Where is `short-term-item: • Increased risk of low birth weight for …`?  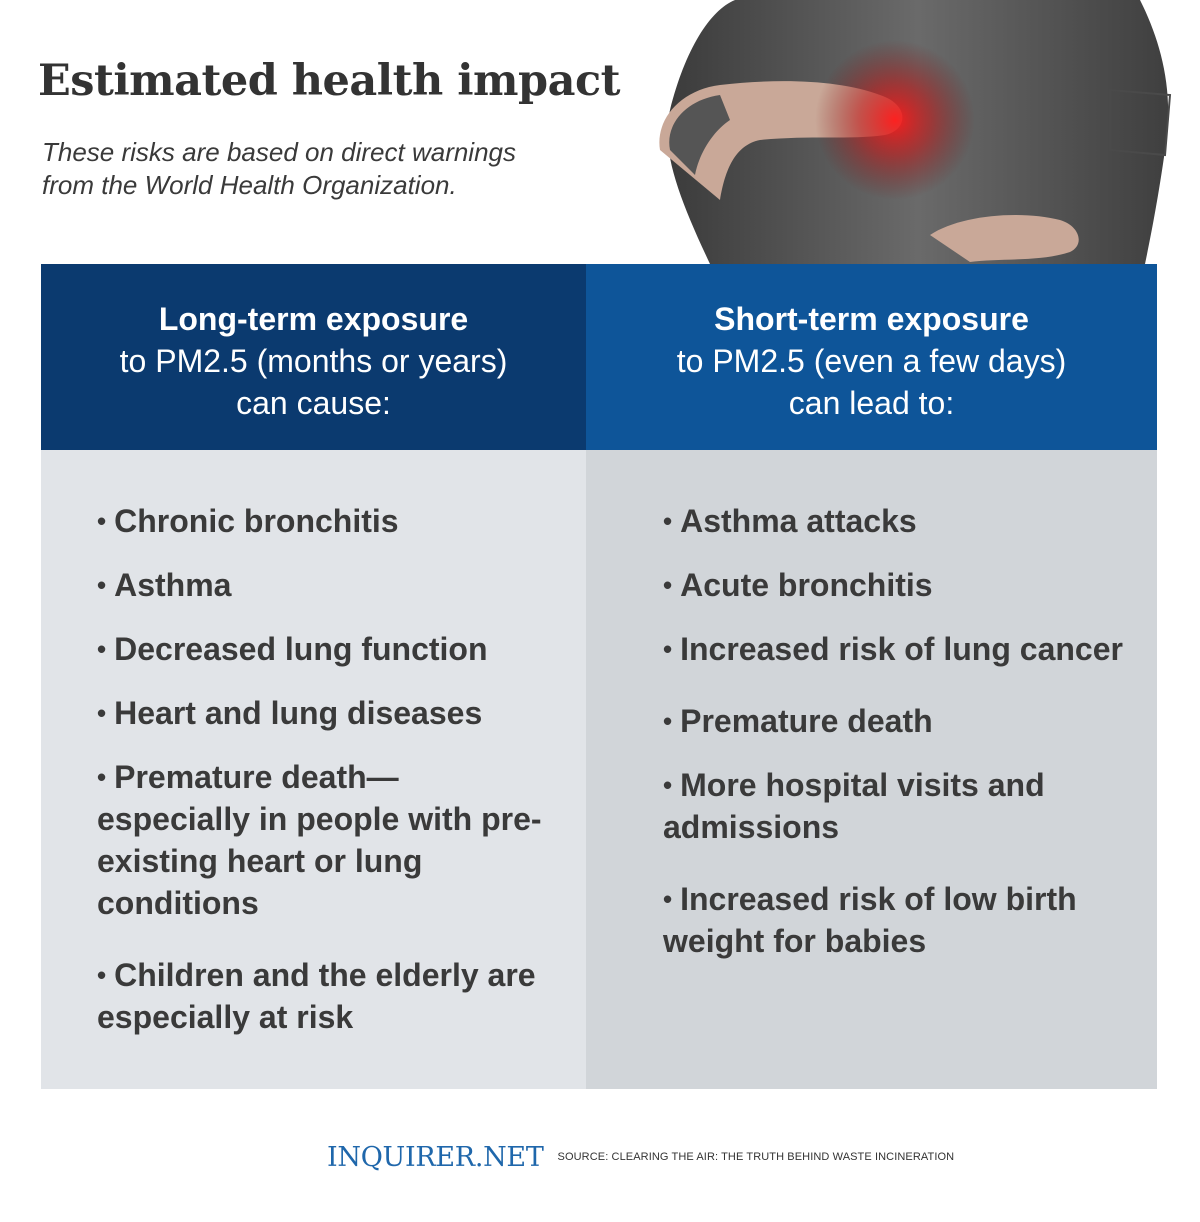 short-term-item: • Increased risk of low birth weight for … is located at coordinates (895, 920).